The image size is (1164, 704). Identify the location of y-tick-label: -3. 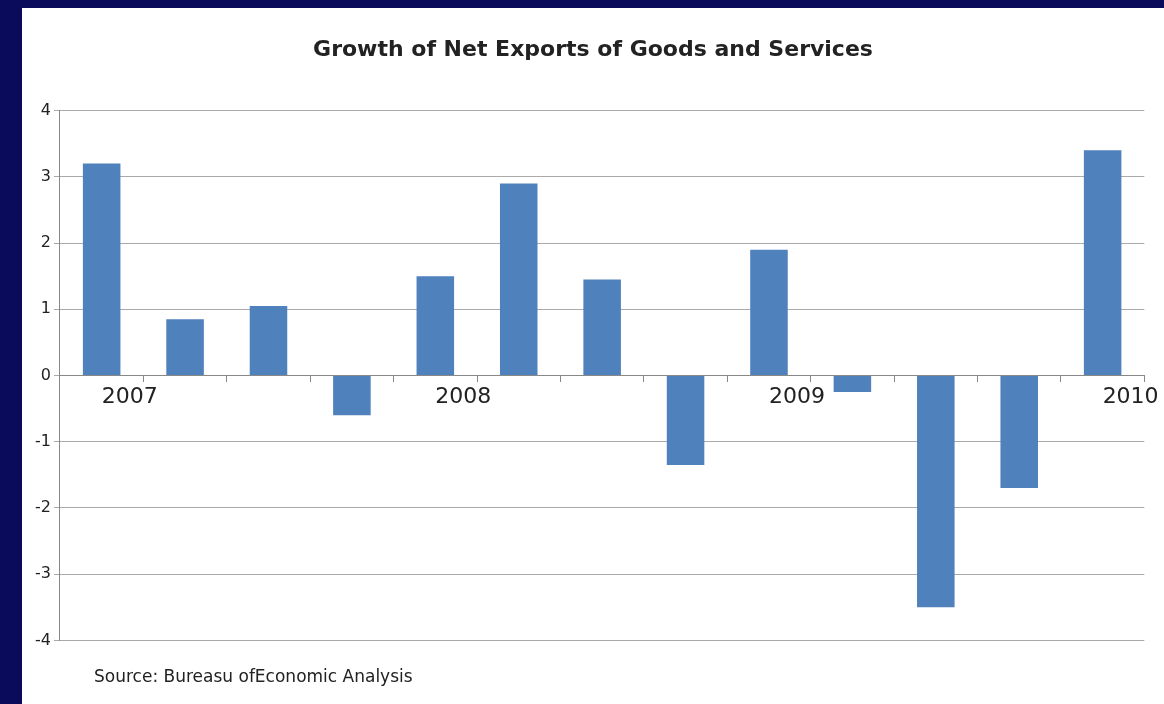
(43, 573).